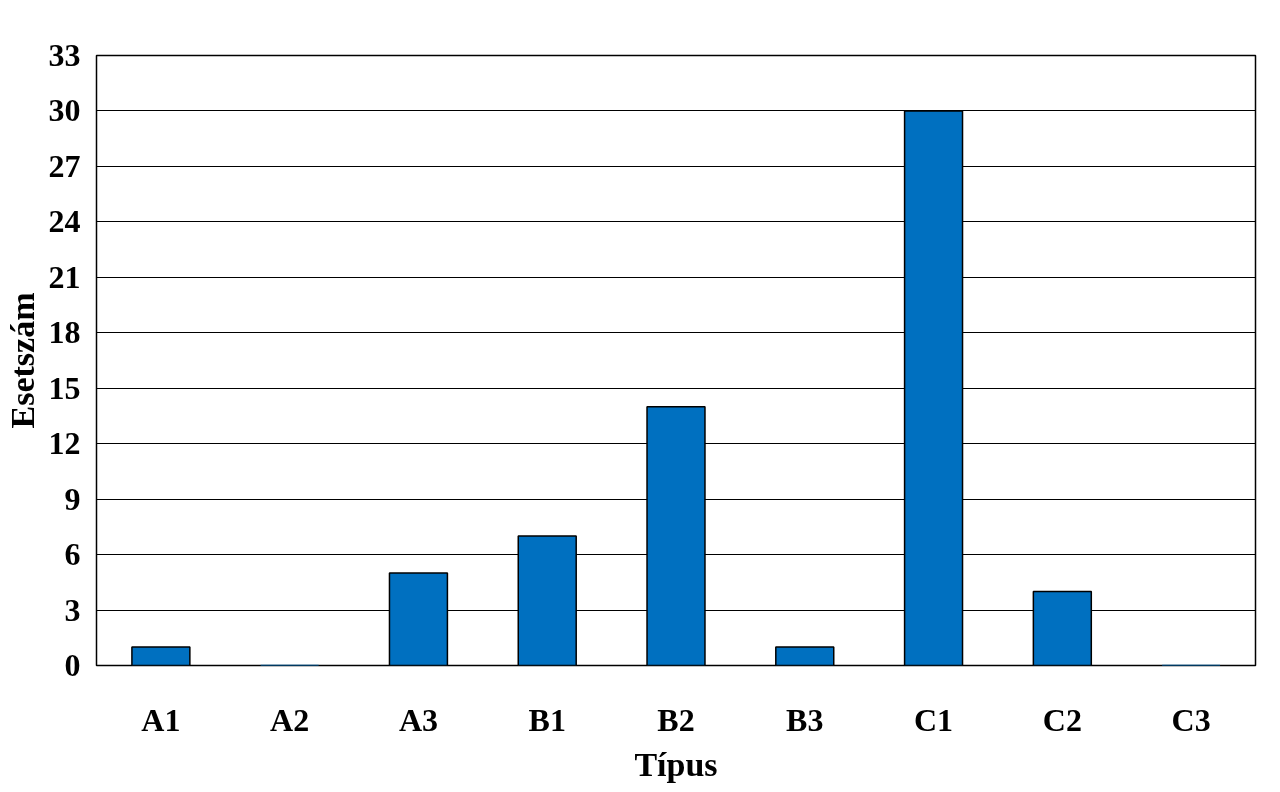 The height and width of the screenshot is (792, 1280). Describe the element at coordinates (64, 276) in the screenshot. I see `y-tick-label: 21` at that location.